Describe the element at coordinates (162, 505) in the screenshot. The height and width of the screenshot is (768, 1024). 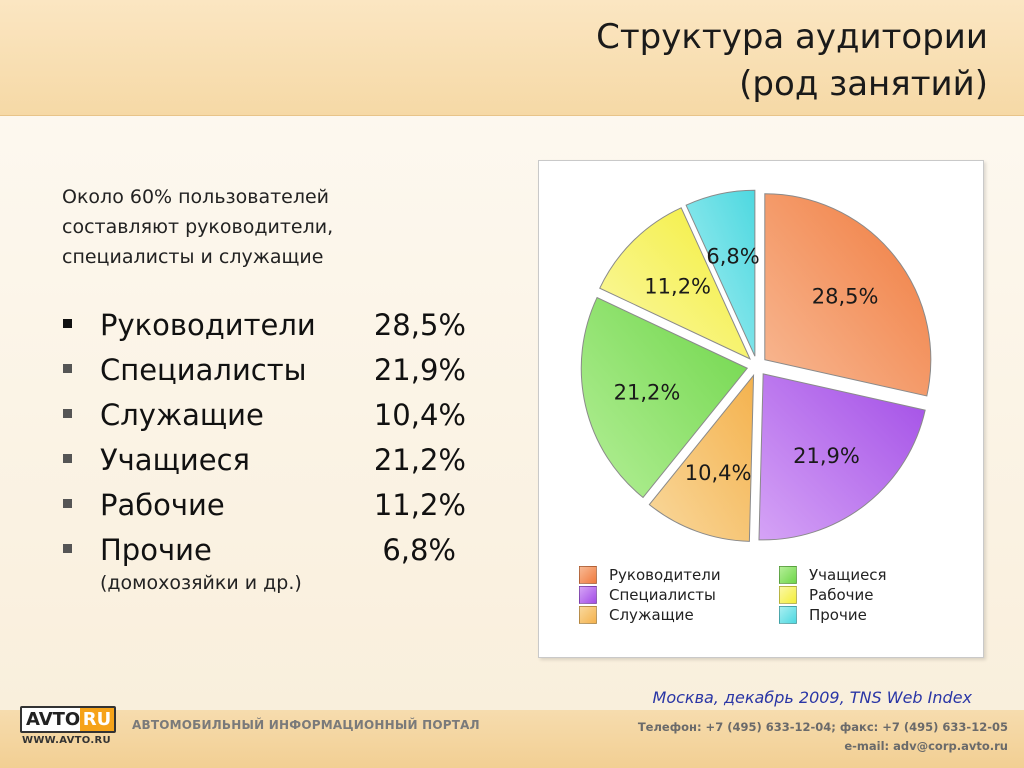
I see `stat-label: Рабочие` at that location.